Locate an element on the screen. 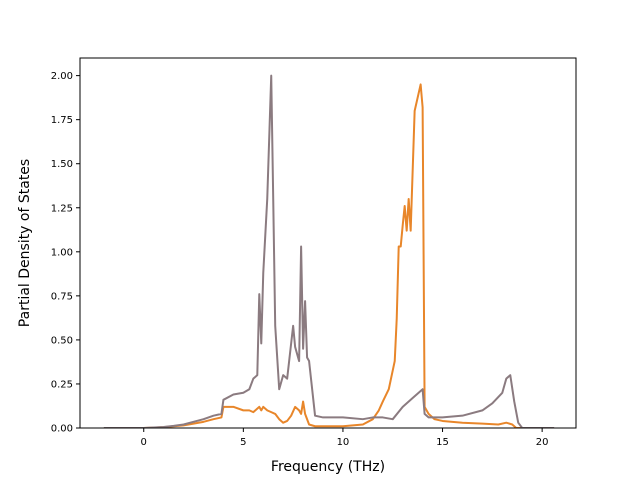  x-axis: 0 5 10 15 20 is located at coordinates (345, 438).